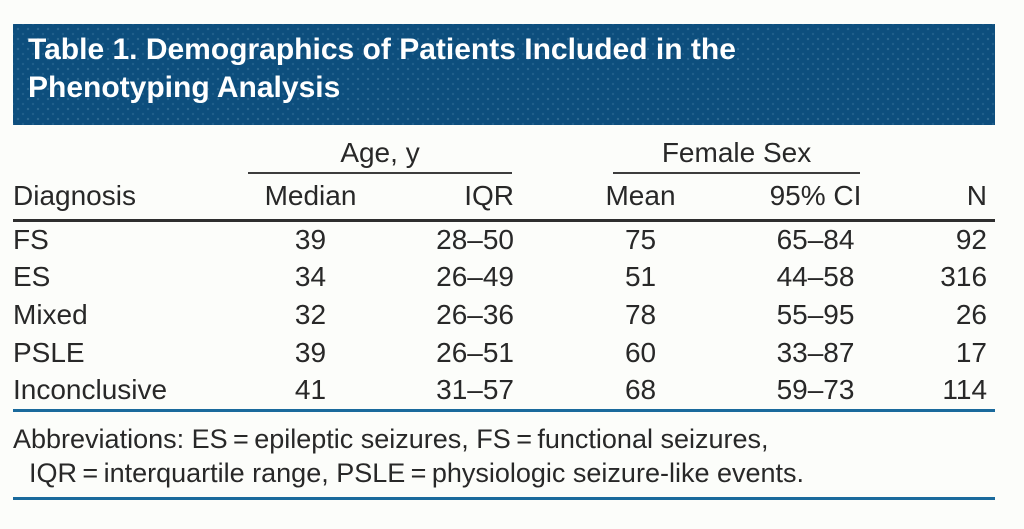 This screenshot has width=1024, height=529. What do you see at coordinates (640, 276) in the screenshot?
I see `cell-mean: 51` at bounding box center [640, 276].